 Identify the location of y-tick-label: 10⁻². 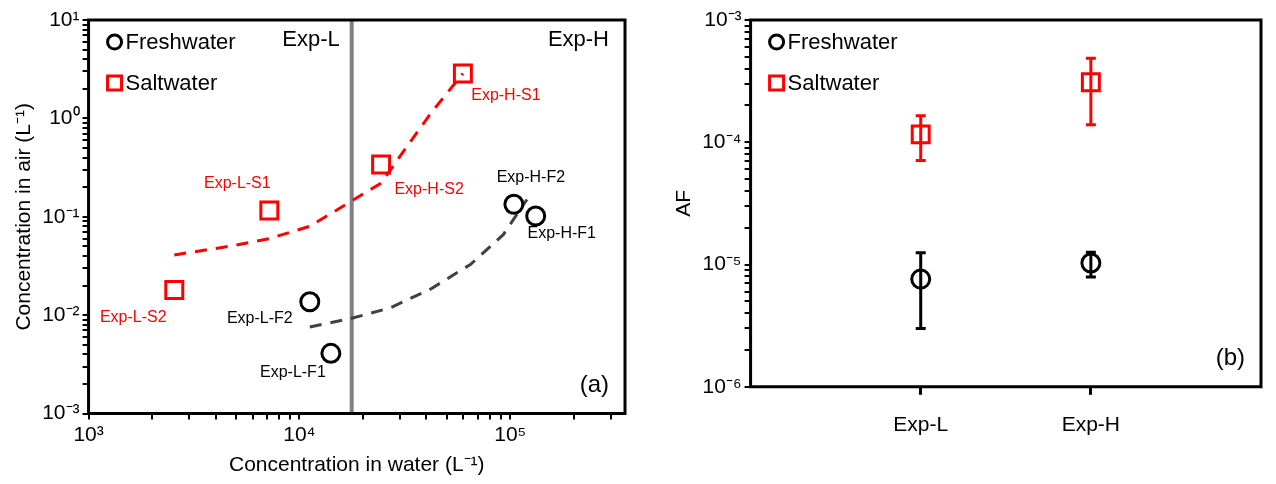
(61, 313).